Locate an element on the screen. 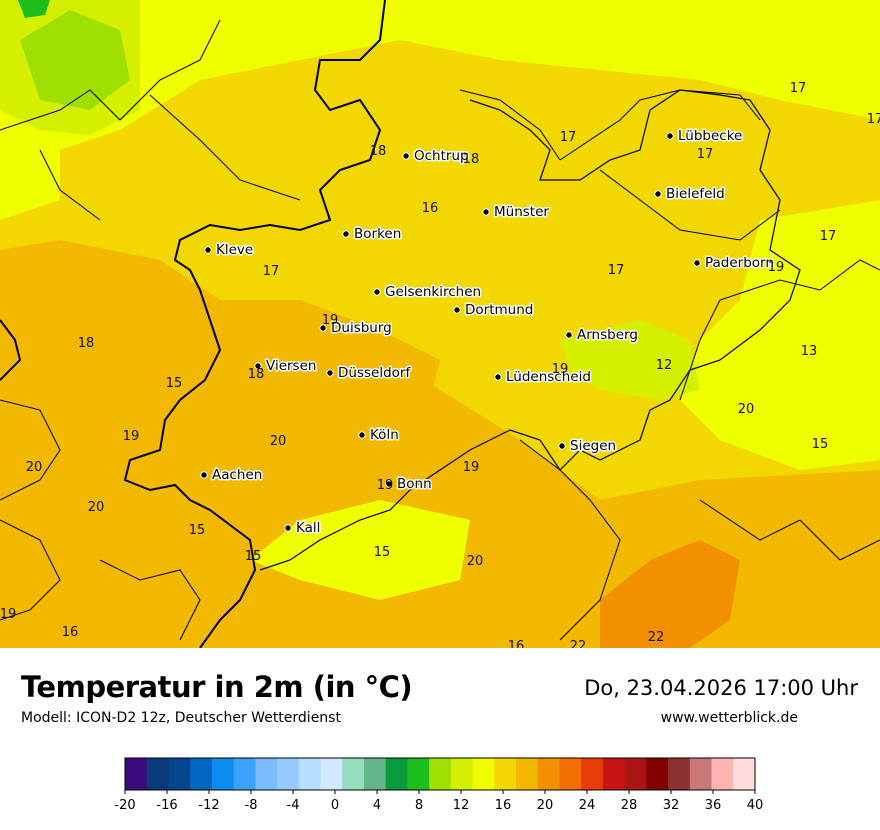 This screenshot has height=830, width=880. city-label: Paderborn is located at coordinates (739, 263).